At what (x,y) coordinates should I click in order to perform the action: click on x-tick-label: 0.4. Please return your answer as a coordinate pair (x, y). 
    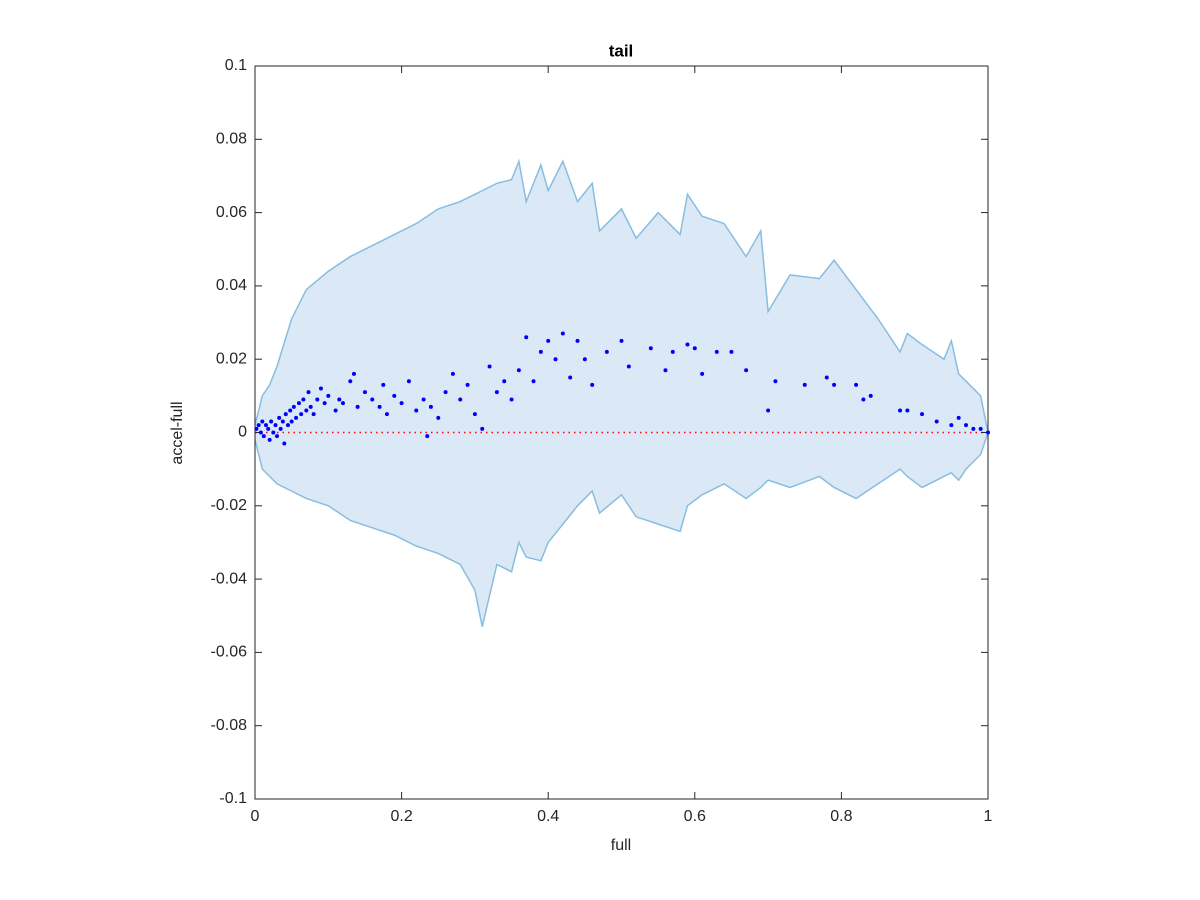
    Looking at the image, I should click on (548, 816).